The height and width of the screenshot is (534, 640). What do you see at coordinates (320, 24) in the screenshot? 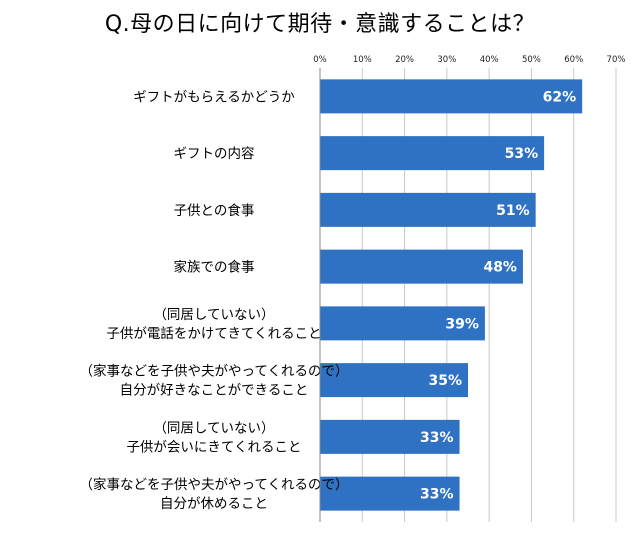
I see `chart-title: Q.母の日に向けて期待・意識することは？` at bounding box center [320, 24].